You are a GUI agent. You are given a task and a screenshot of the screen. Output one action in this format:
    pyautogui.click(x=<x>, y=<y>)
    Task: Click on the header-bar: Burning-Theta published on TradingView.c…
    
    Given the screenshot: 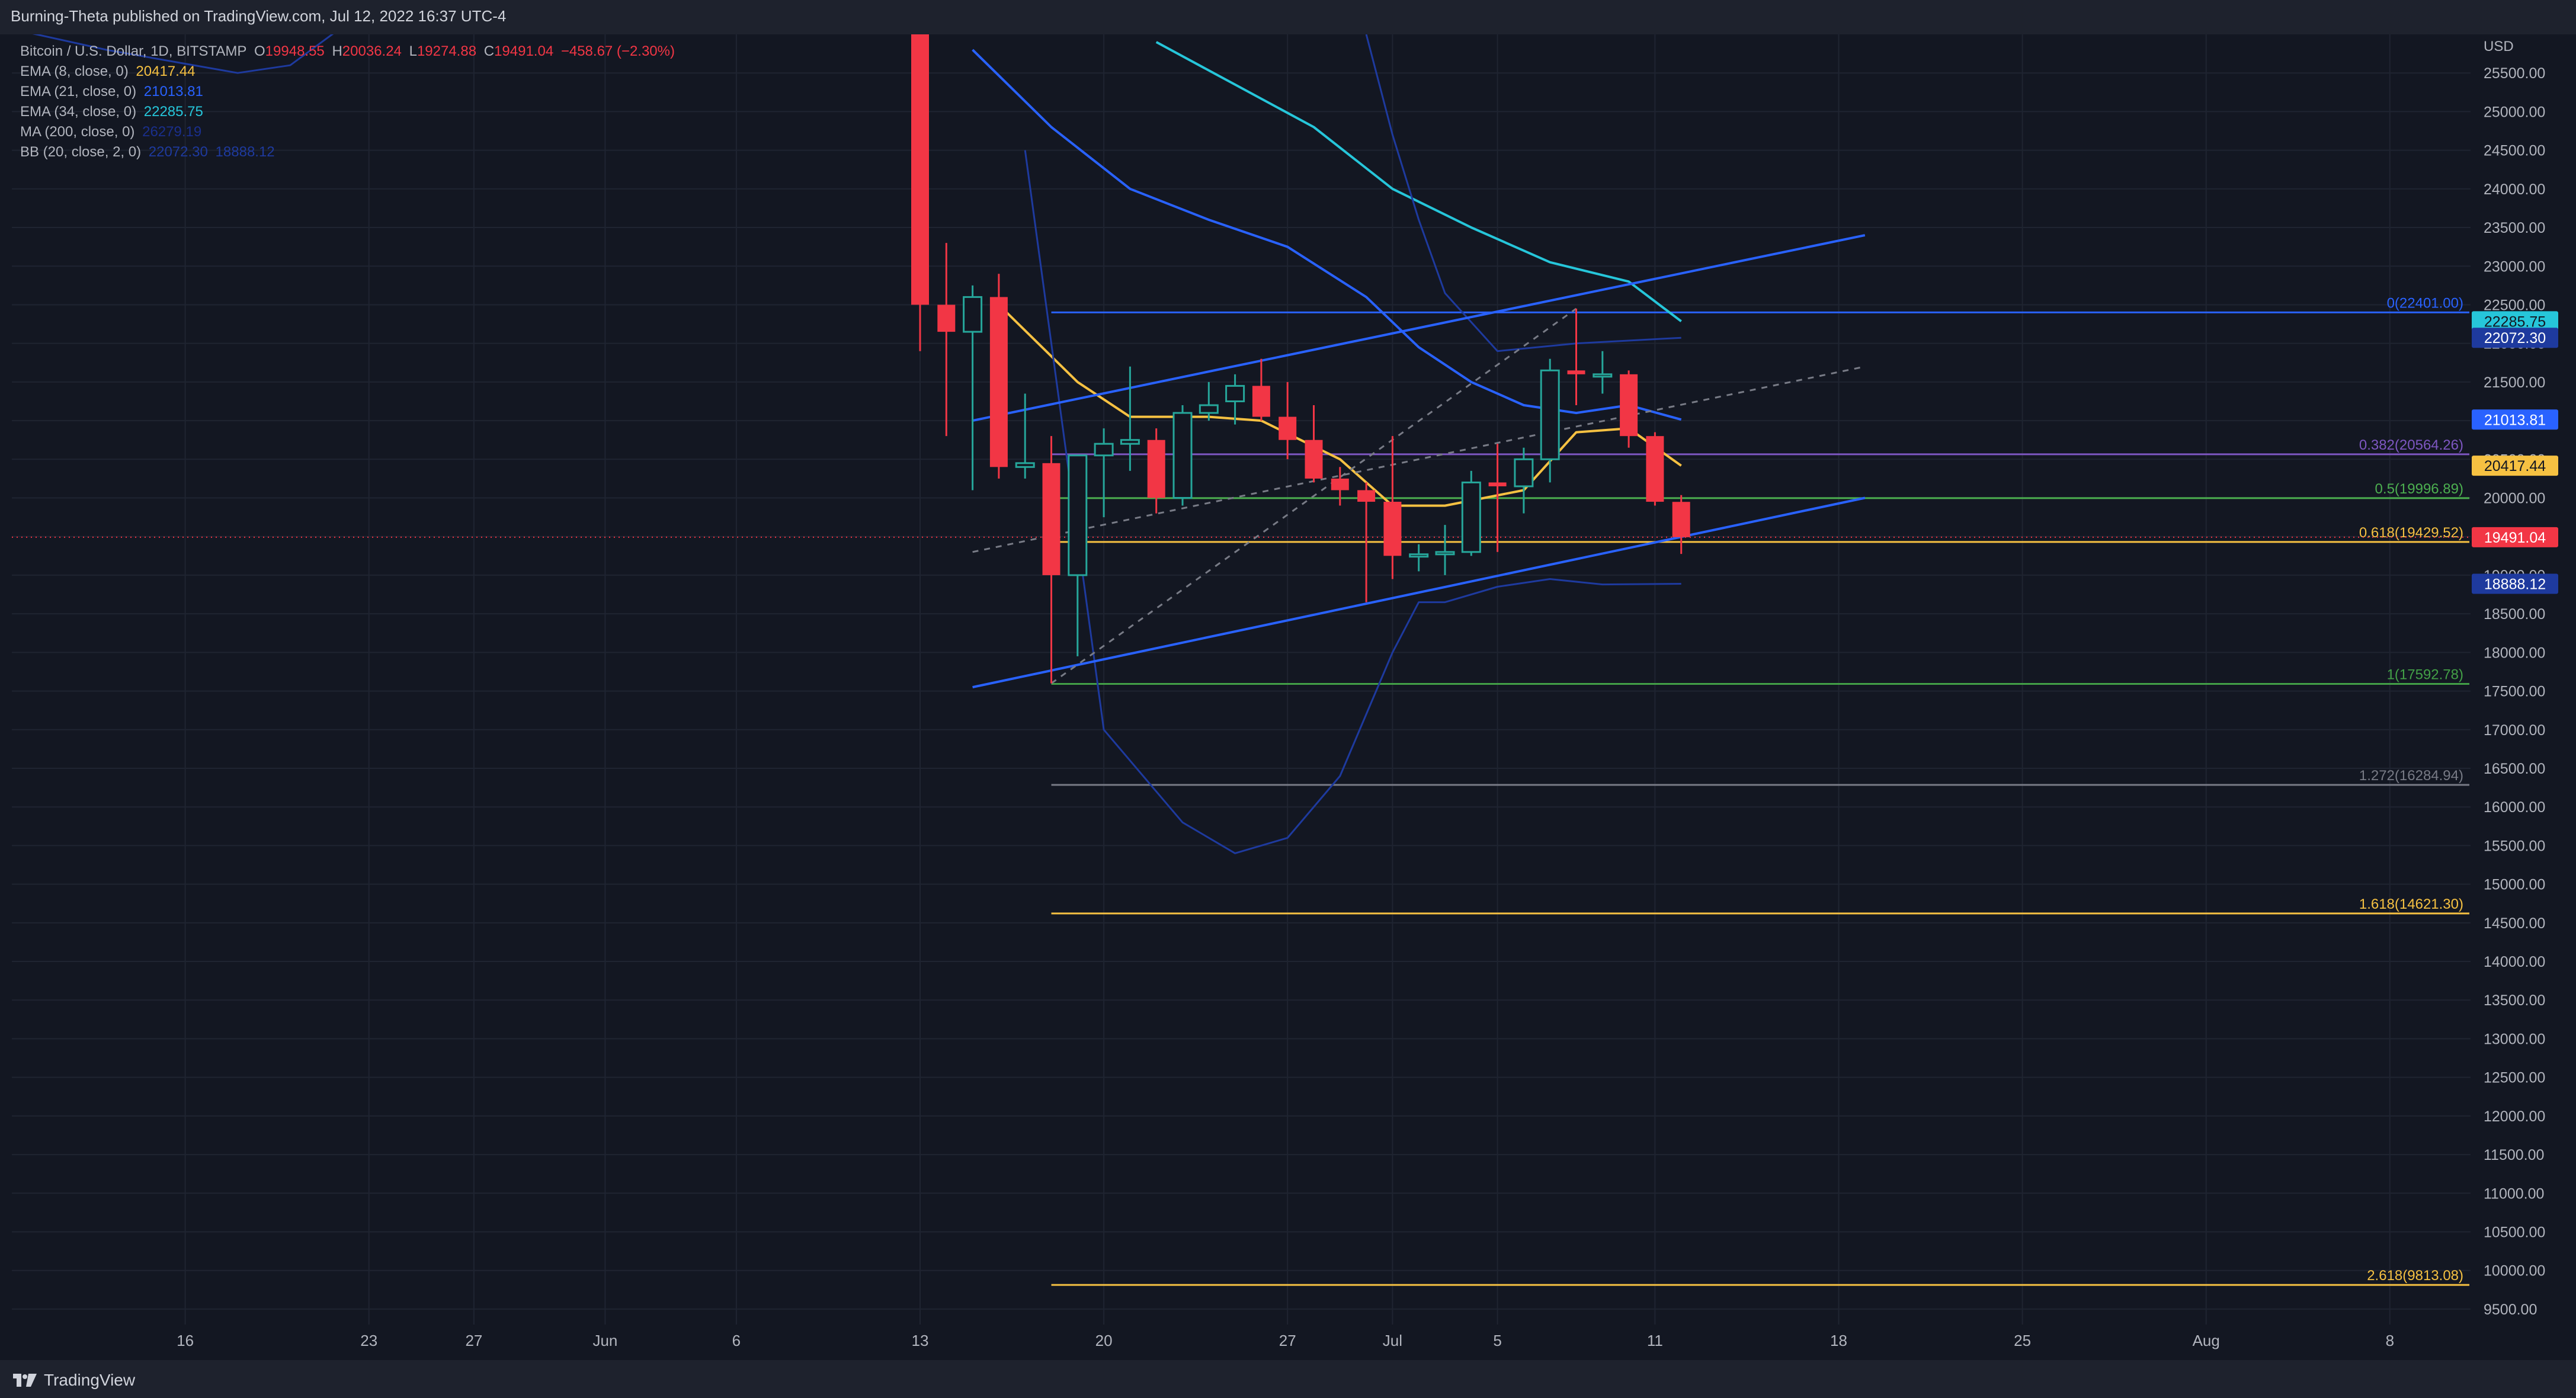 What is the action you would take?
    pyautogui.click(x=1288, y=17)
    